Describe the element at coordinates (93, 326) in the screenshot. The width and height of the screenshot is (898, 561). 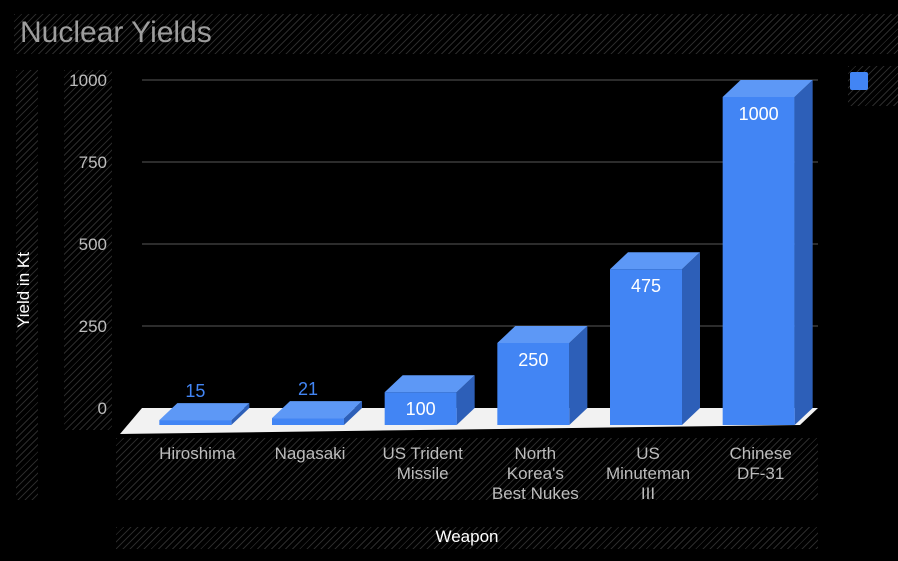
I see `y-tick-label: 250` at that location.